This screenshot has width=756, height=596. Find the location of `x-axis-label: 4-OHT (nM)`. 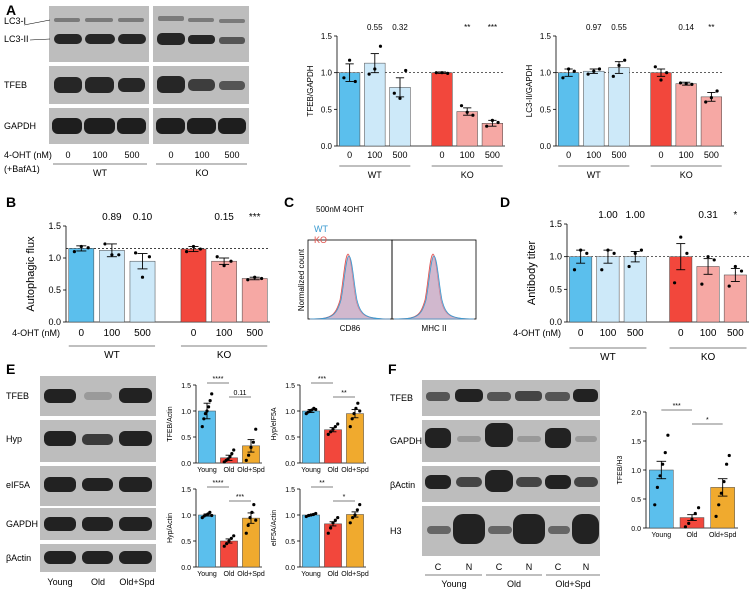

x-axis-label: 4-OHT (nM) is located at coordinates (537, 333).